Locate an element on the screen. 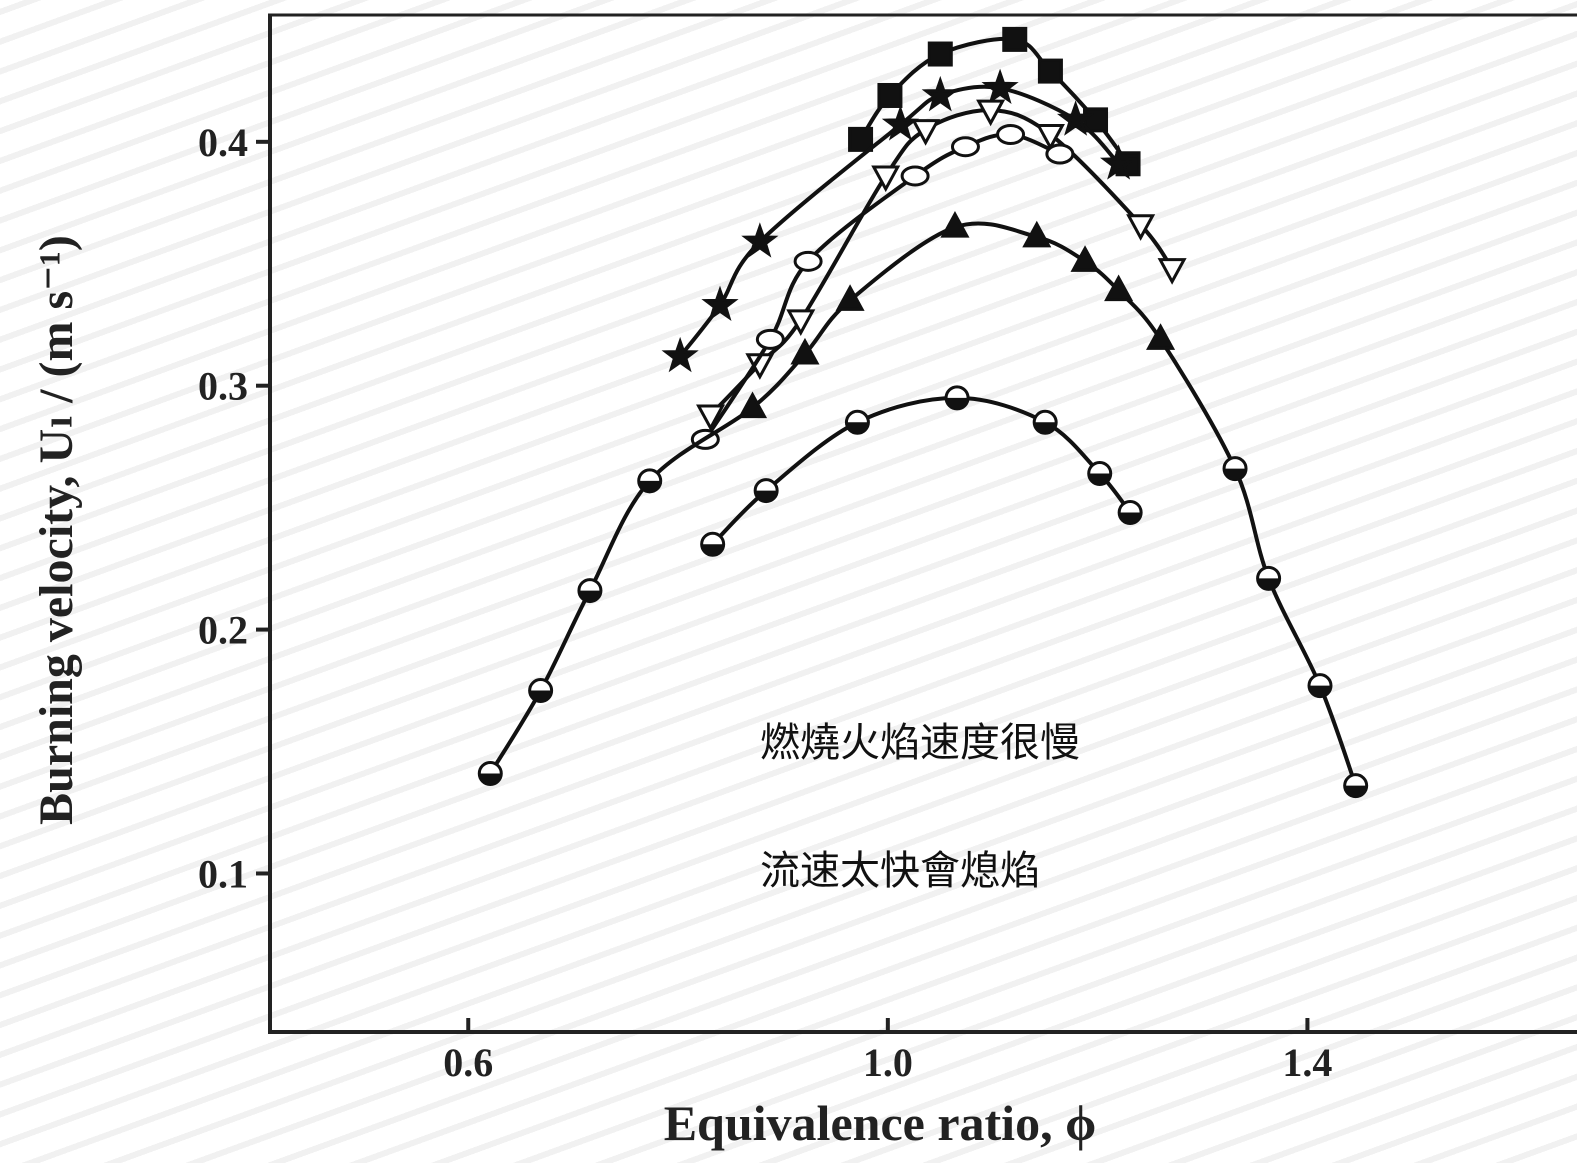 Image resolution: width=1577 pixels, height=1163 pixels. x-axis-label: Equivalence ratio, ϕ is located at coordinates (880, 1123).